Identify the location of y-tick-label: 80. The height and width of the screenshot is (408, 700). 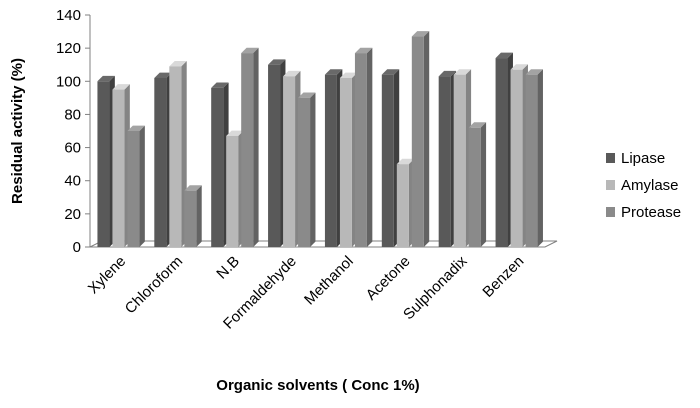
(72, 114).